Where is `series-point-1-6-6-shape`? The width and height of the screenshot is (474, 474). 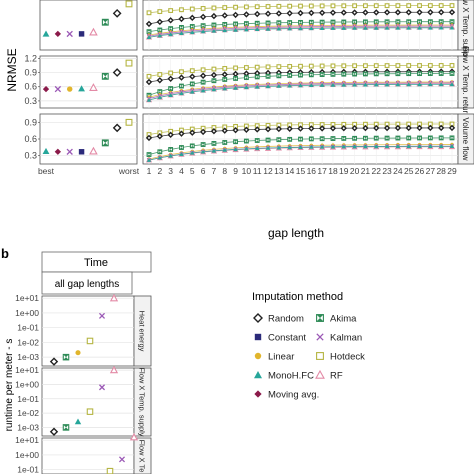 series-point-1-6-6-shape is located at coordinates (214, 89).